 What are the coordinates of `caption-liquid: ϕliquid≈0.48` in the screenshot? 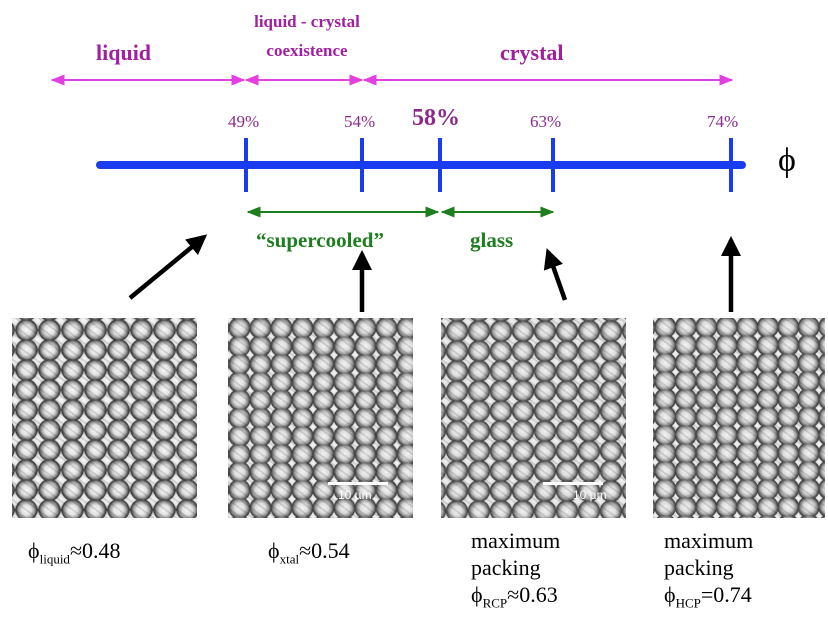 It's located at (74, 554).